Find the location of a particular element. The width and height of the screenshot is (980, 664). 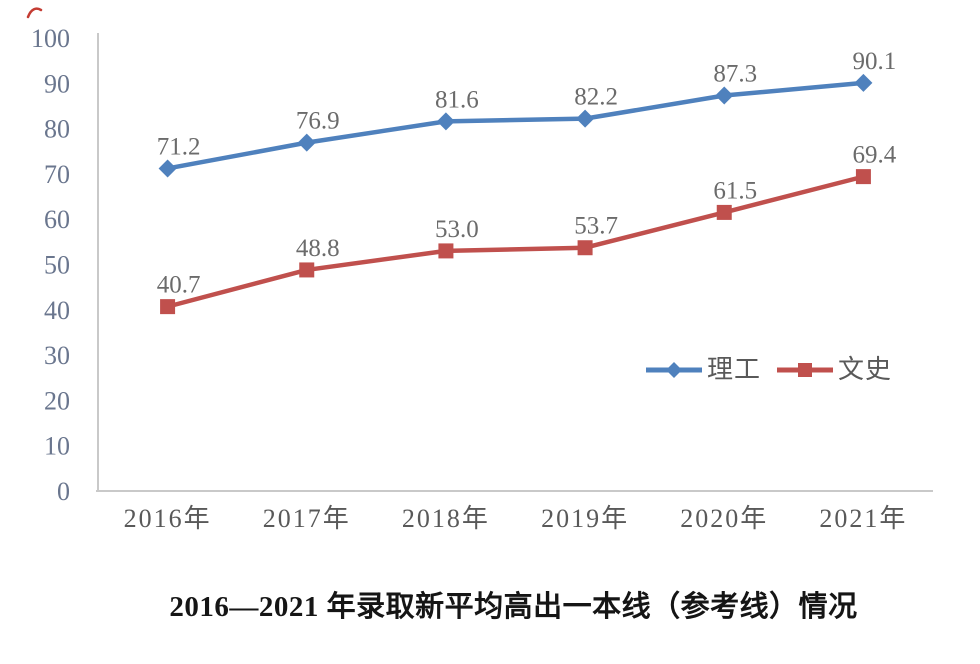

y-tick-label: 50 is located at coordinates (57, 265).